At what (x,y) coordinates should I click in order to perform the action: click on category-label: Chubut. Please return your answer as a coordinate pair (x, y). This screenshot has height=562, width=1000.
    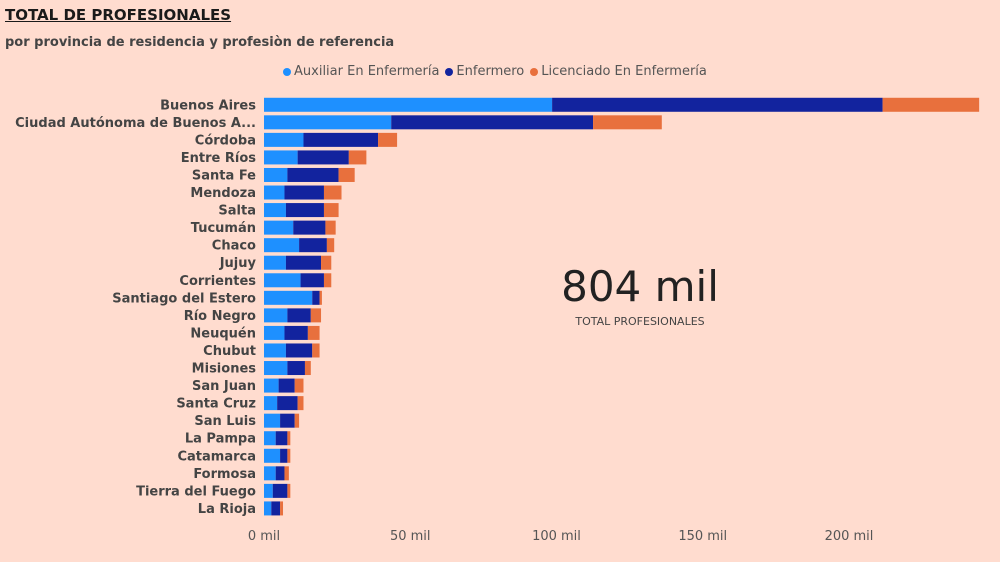
    Looking at the image, I should click on (229, 351).